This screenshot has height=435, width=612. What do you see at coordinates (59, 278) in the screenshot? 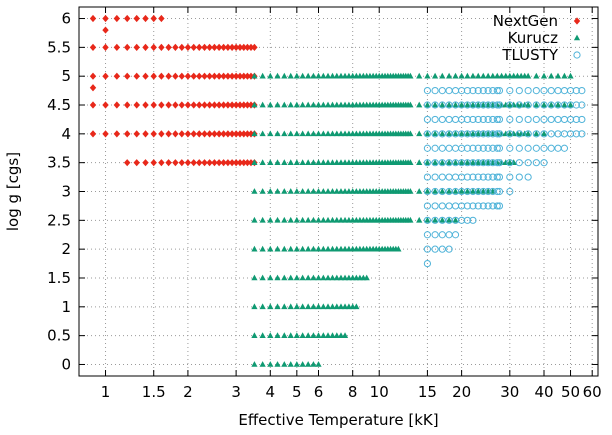
I see `y-tick-label: 1.5` at bounding box center [59, 278].